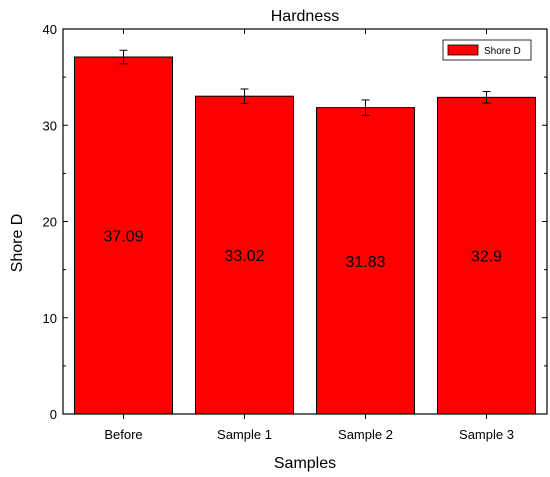  Describe the element at coordinates (50, 29) in the screenshot. I see `y-tick-label: 40` at that location.